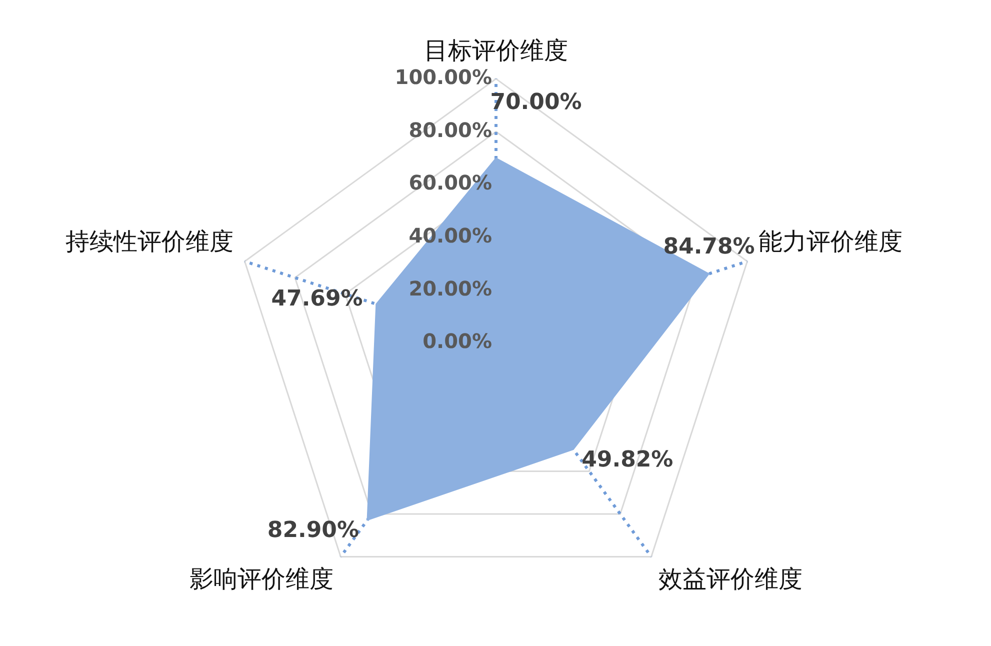  What do you see at coordinates (317, 299) in the screenshot?
I see `data-label: 47.69%` at bounding box center [317, 299].